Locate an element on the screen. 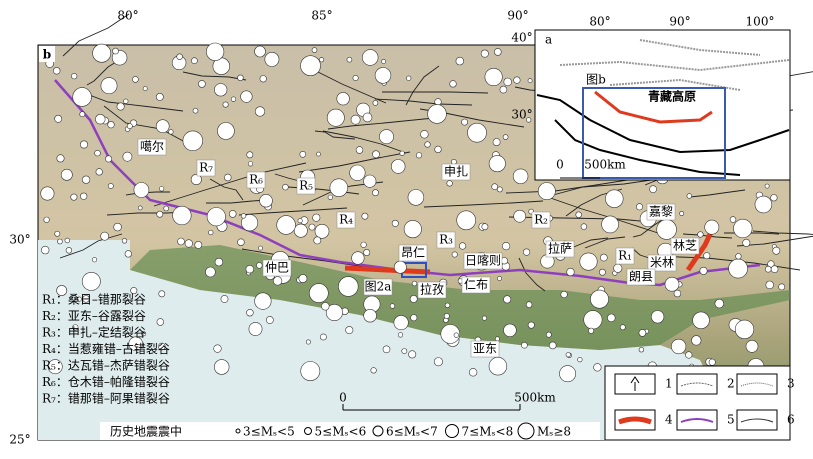  rift-label: R₂ is located at coordinates (541, 220).